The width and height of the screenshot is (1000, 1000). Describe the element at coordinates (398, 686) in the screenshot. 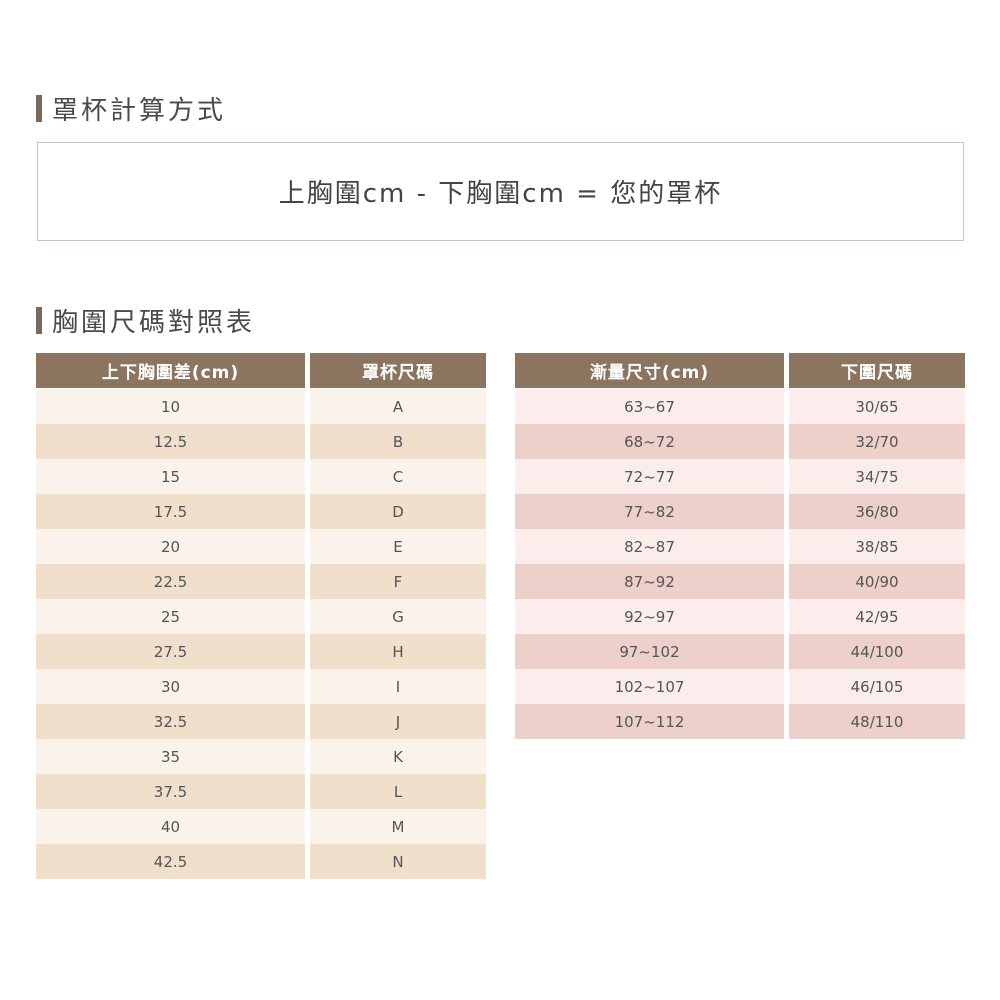

I see `table-cell: I` at that location.